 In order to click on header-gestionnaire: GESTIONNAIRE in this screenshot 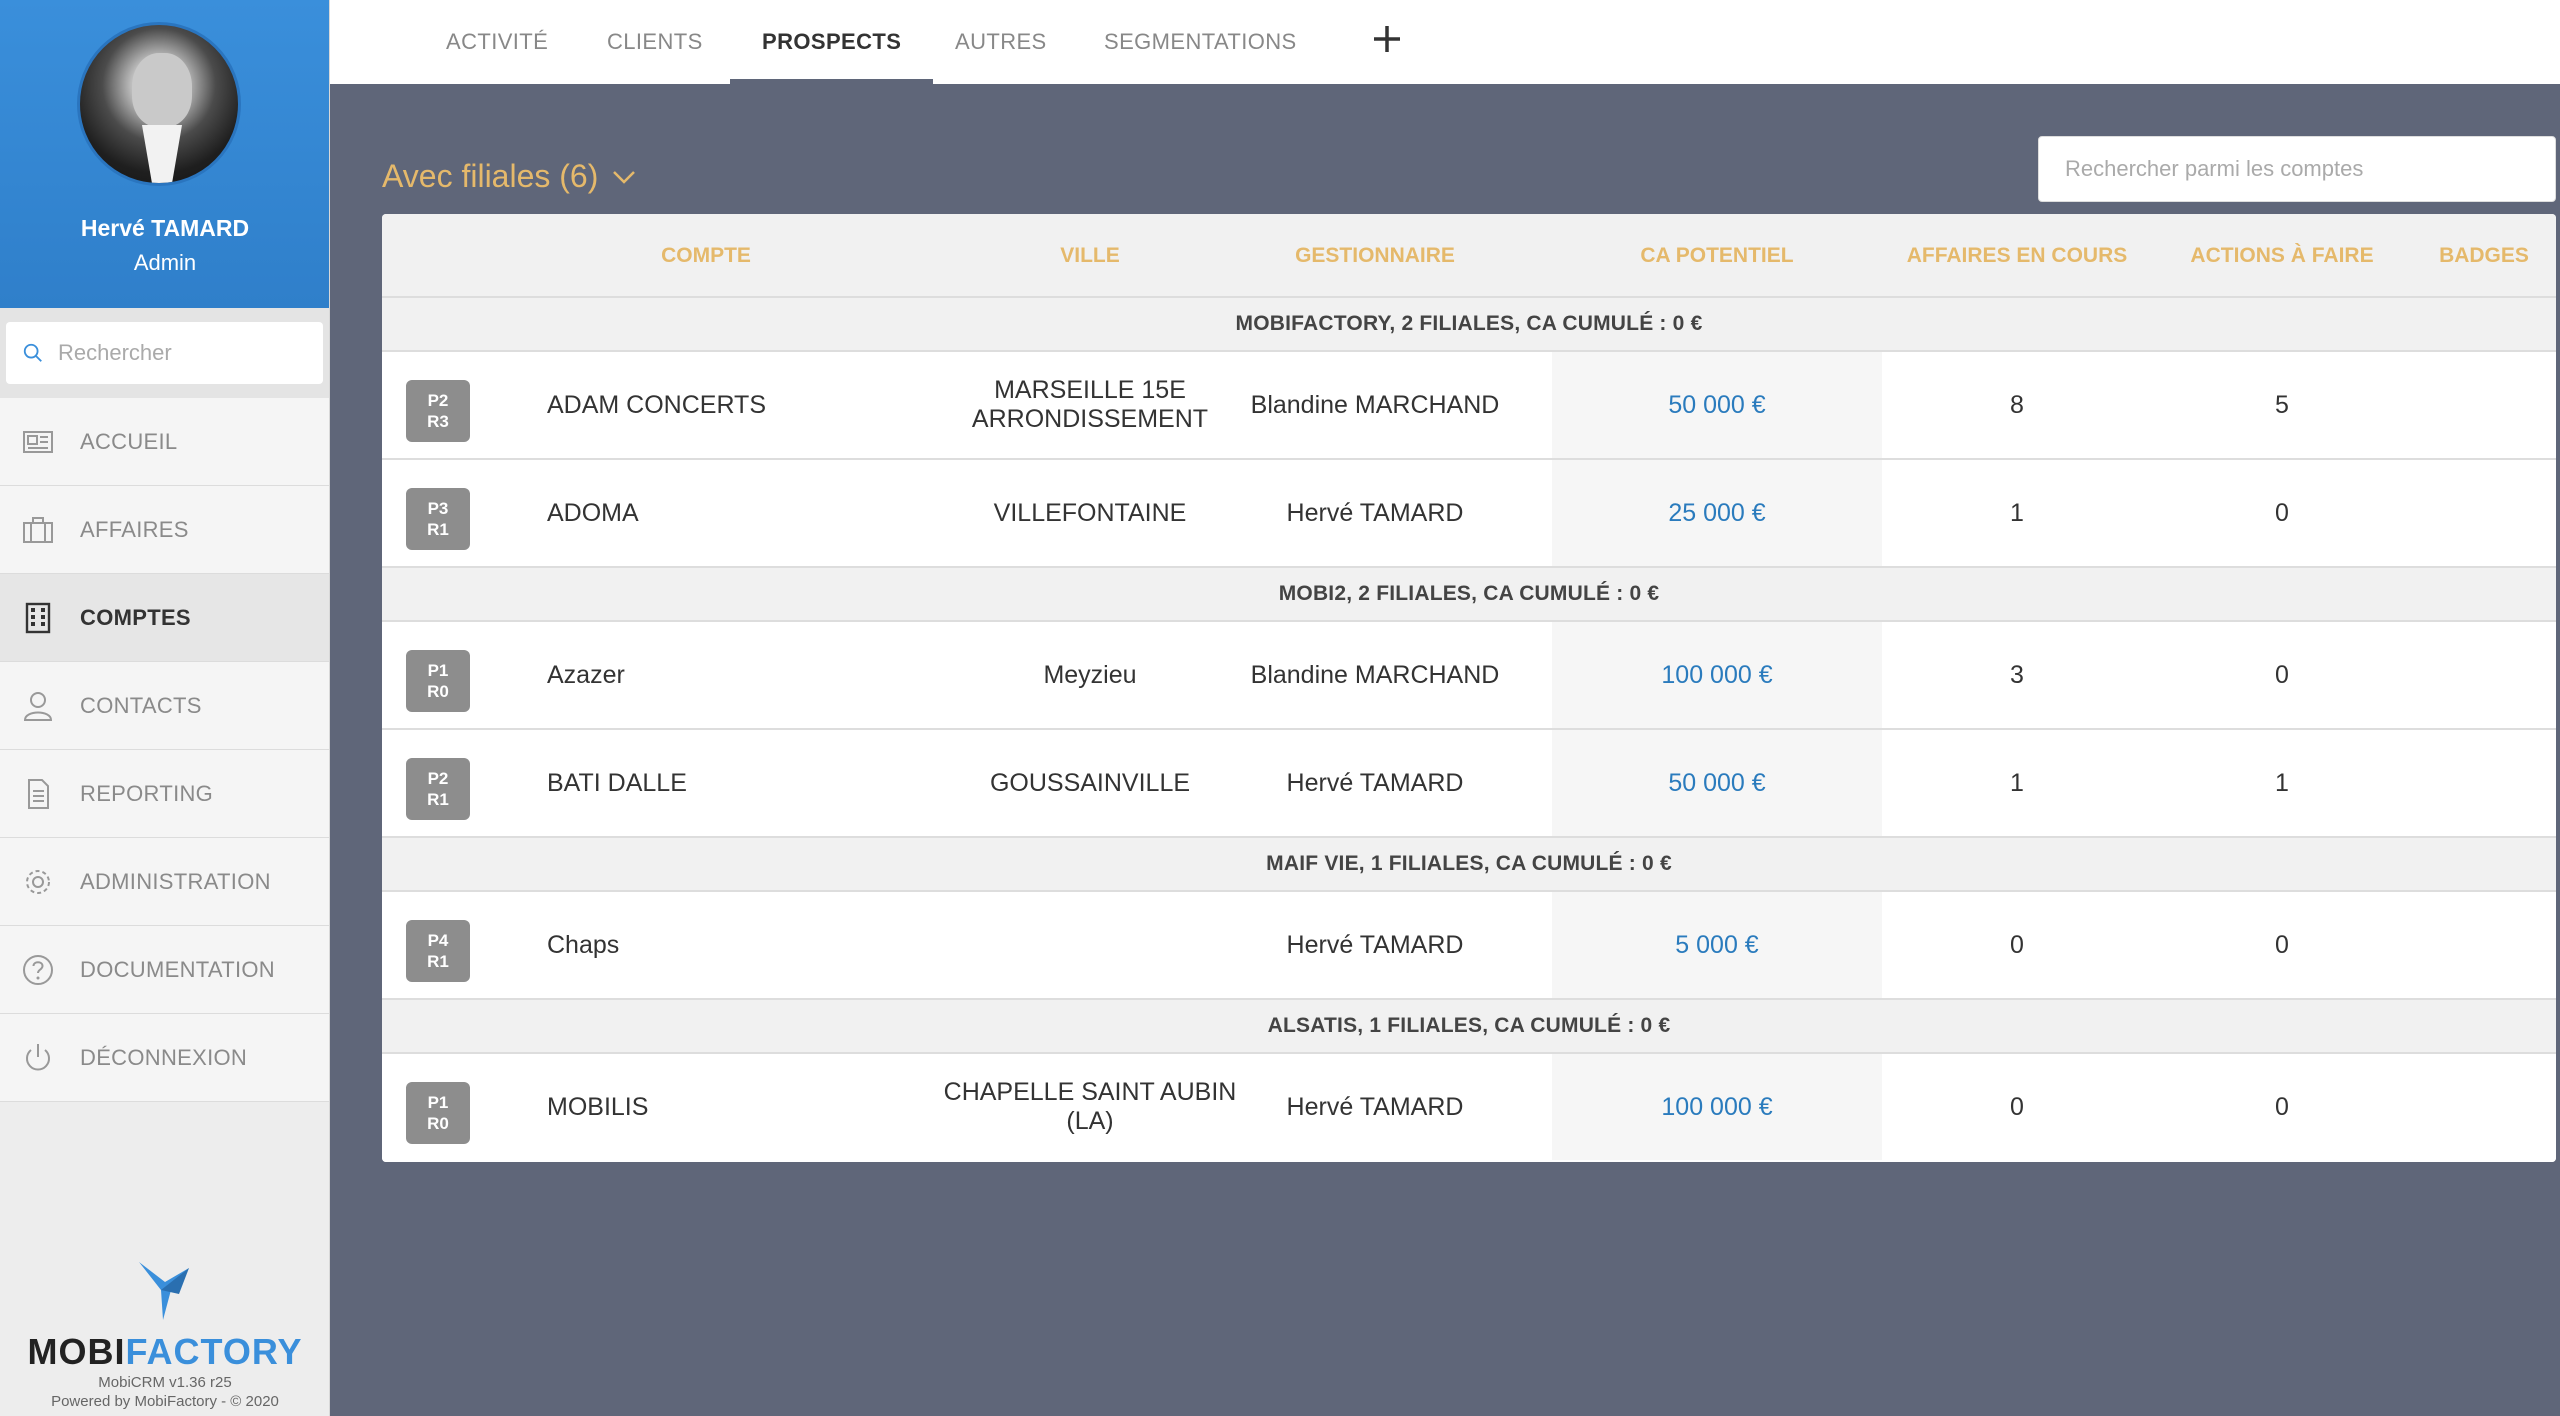, I will do `click(1375, 255)`.